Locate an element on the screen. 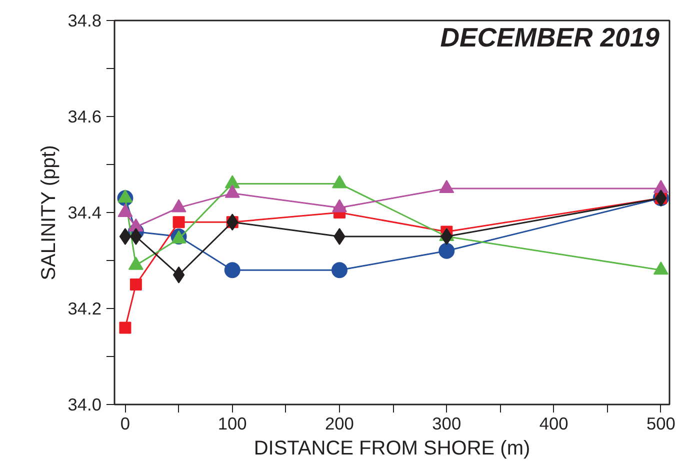 This screenshot has width=678, height=472. y-tick-label: 34.0 is located at coordinates (85, 404).